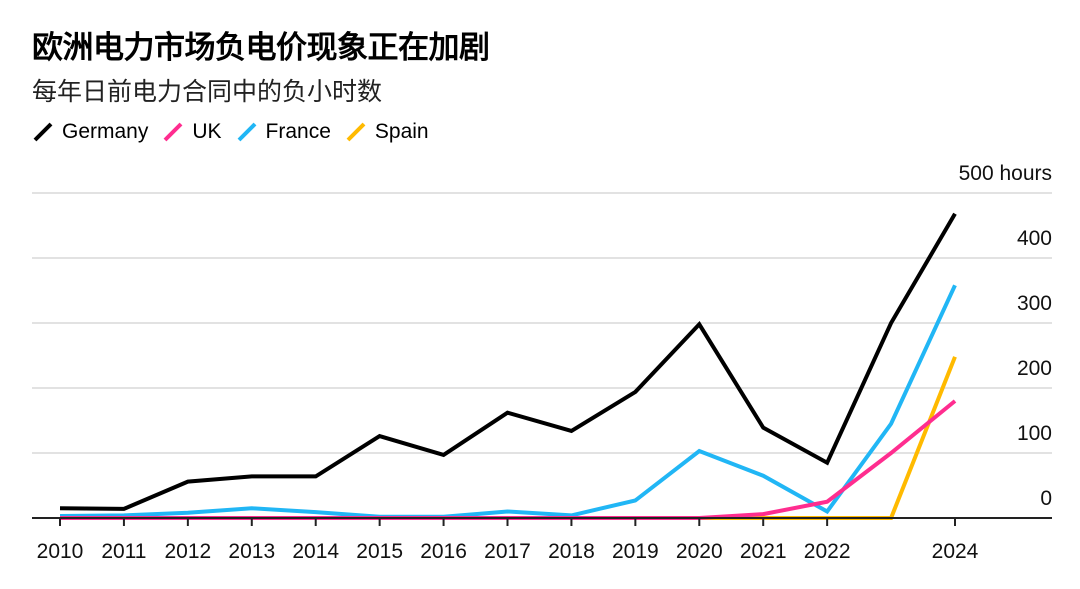 This screenshot has width=1080, height=589. Describe the element at coordinates (298, 131) in the screenshot. I see `legend-label-france: France` at that location.